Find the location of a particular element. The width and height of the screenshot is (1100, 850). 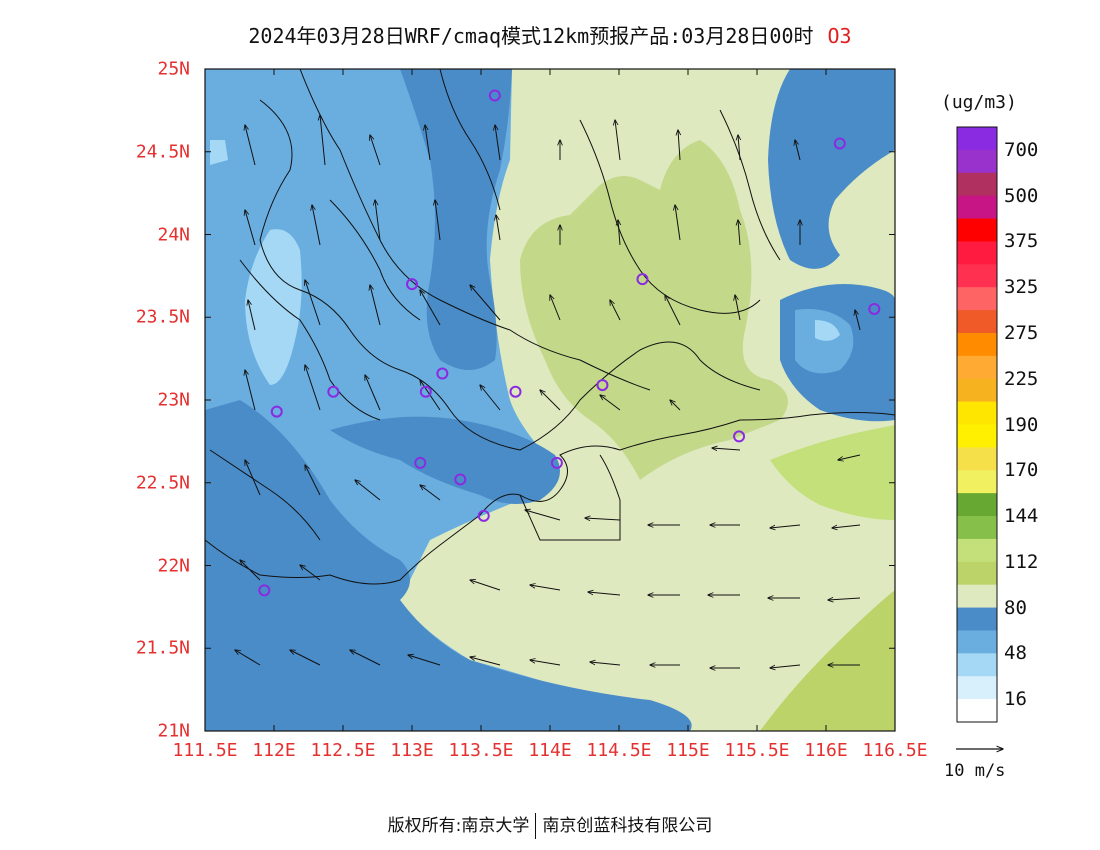

colorbar-unit: (ug/m3) is located at coordinates (979, 102).